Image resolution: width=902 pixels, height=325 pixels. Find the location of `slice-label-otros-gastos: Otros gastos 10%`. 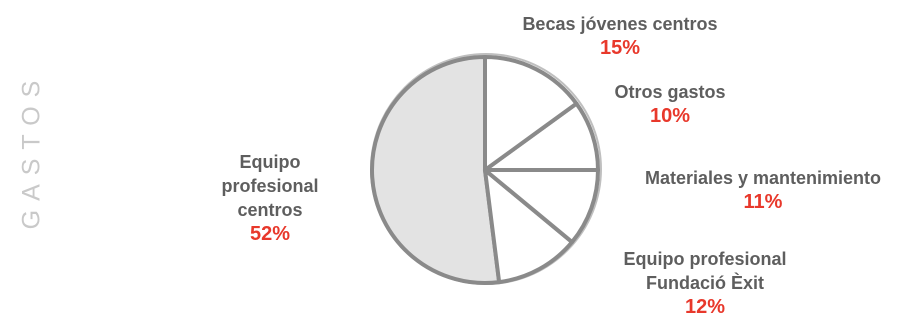

slice-label-otros-gastos: Otros gastos 10% is located at coordinates (670, 104).